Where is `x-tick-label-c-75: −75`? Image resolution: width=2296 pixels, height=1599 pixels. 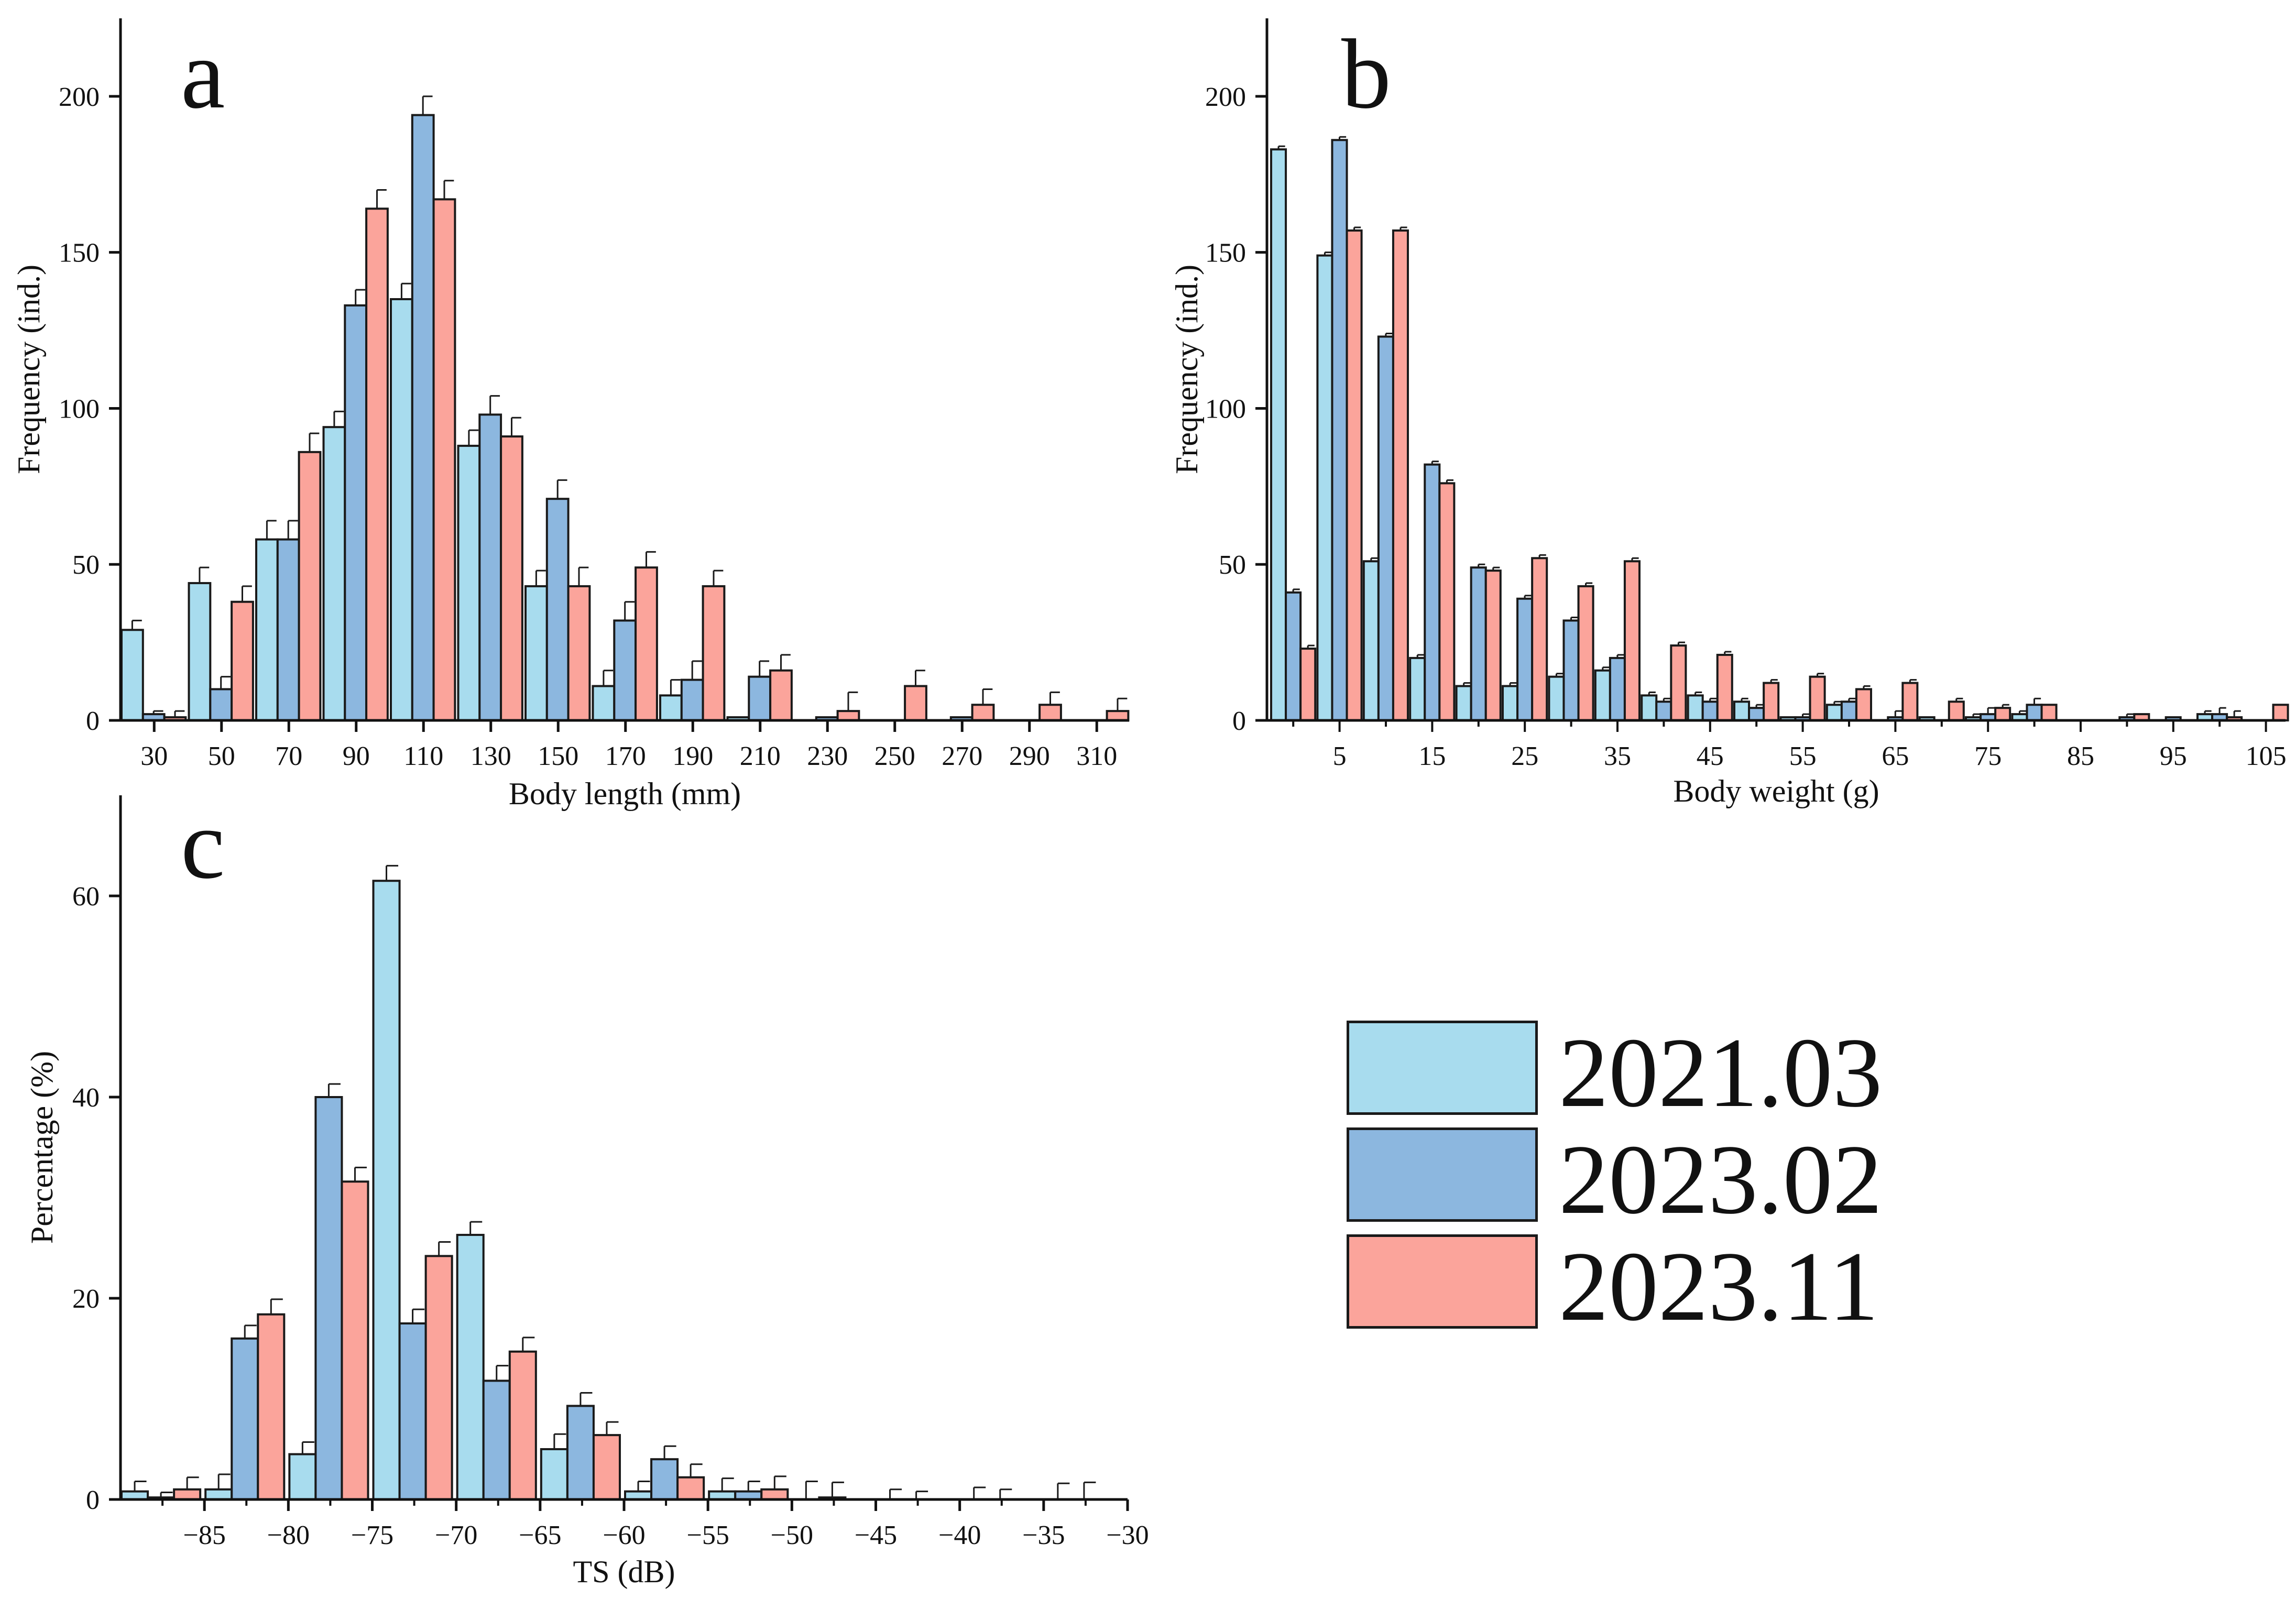 x-tick-label-c-75: −75 is located at coordinates (372, 1535).